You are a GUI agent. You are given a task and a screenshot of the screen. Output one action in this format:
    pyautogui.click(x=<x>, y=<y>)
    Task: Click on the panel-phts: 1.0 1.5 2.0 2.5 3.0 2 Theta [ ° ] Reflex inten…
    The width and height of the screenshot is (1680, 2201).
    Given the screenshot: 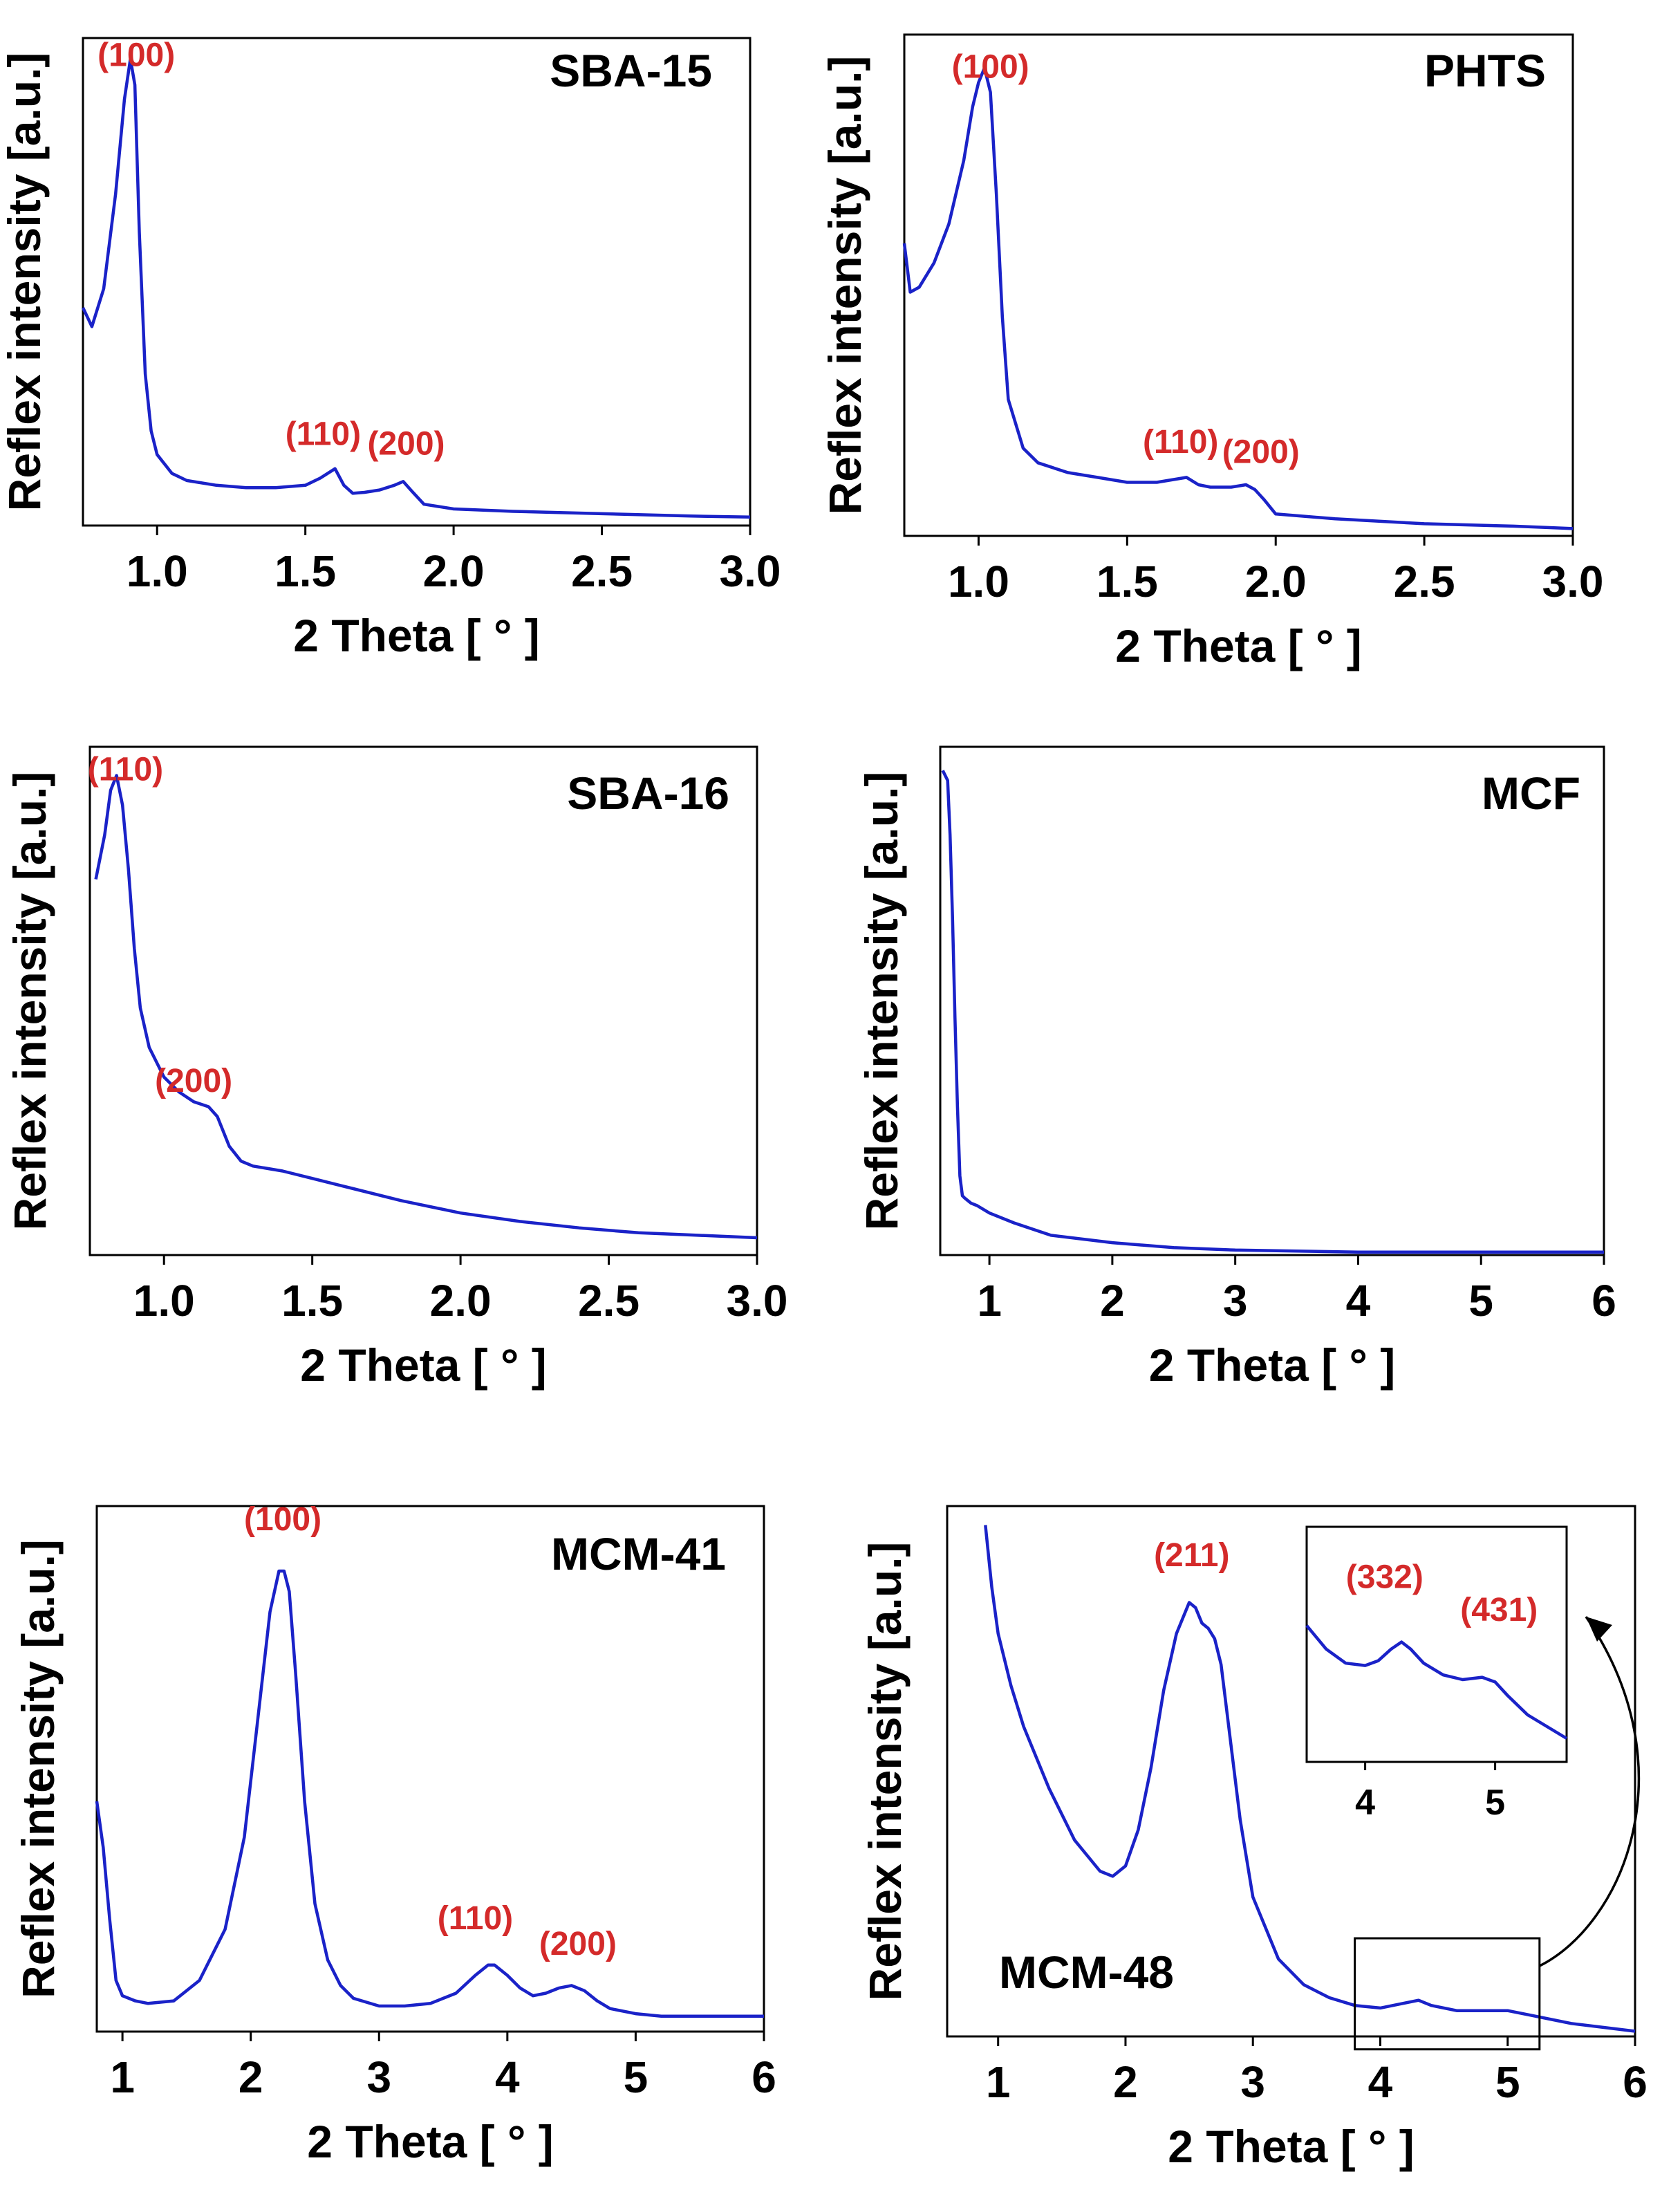 What is the action you would take?
    pyautogui.click(x=1211, y=352)
    